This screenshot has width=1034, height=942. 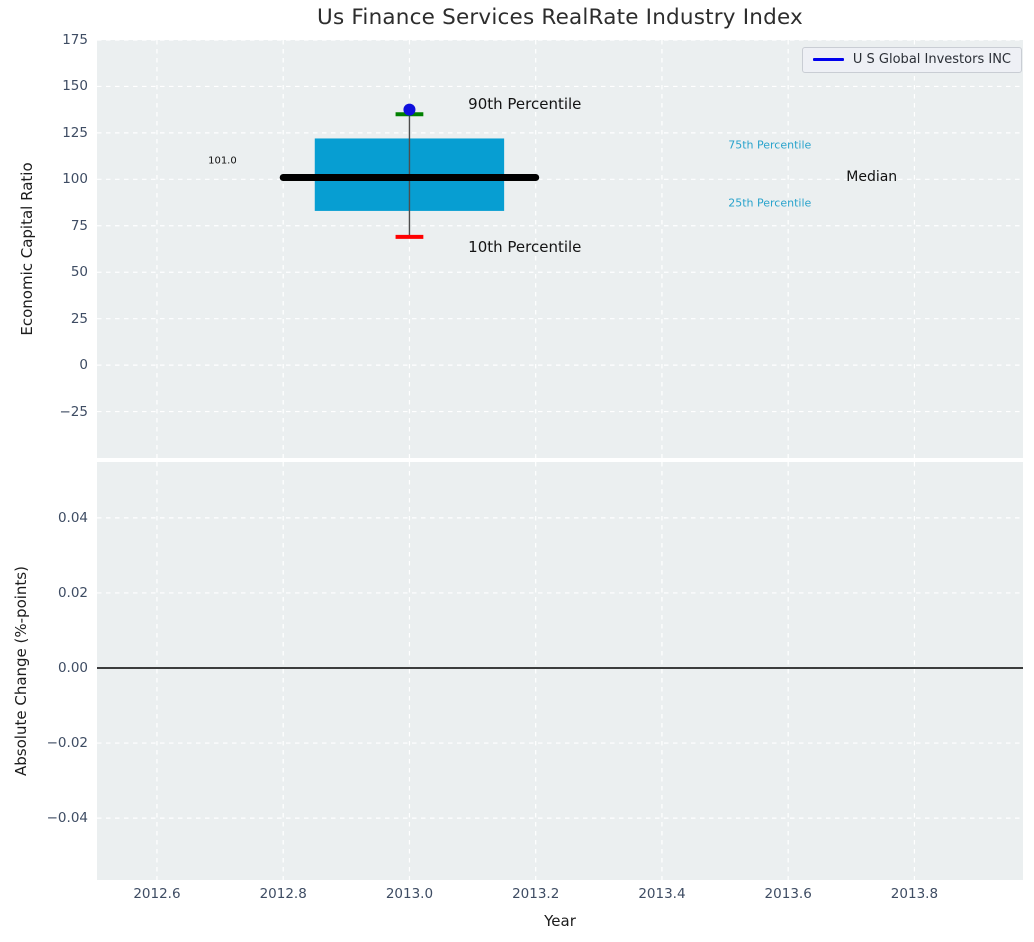 I want to click on y-tick-label: −0.02, so click(x=67, y=743).